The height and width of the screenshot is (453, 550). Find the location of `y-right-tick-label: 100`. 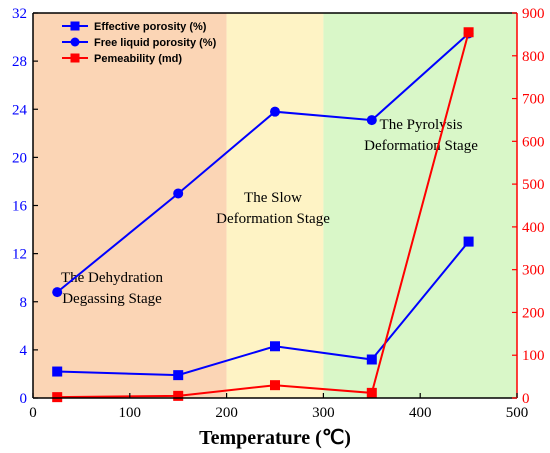

y-right-tick-label: 100 is located at coordinates (533, 356).